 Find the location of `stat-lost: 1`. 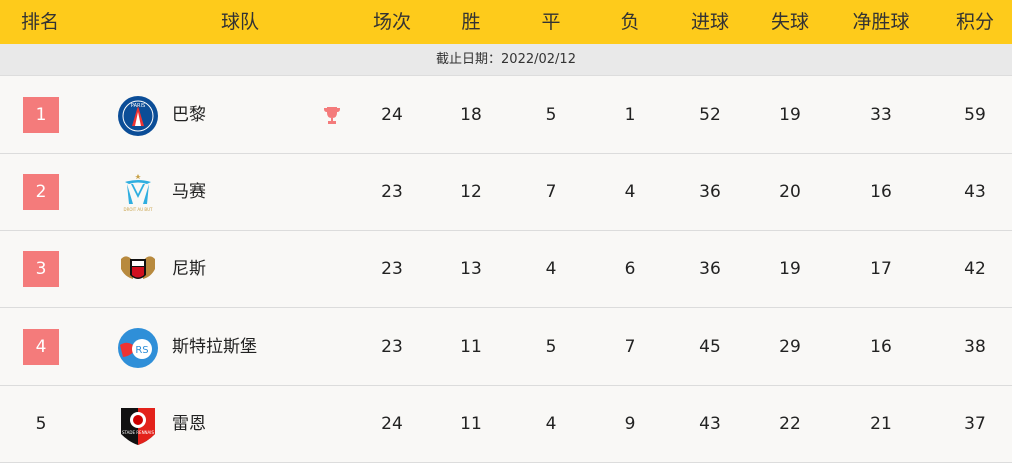

stat-lost: 1 is located at coordinates (630, 115).